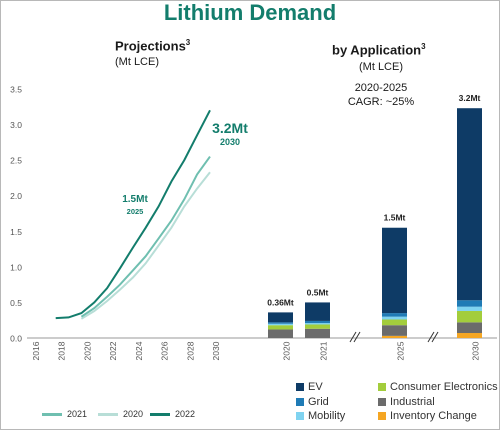  What do you see at coordinates (444, 387) in the screenshot?
I see `legend-label: Consumer Electronics` at bounding box center [444, 387].